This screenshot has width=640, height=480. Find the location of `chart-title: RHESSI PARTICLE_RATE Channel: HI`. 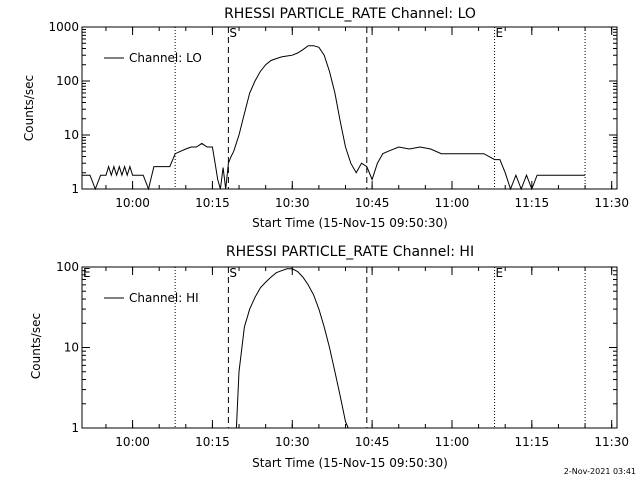

chart-title: RHESSI PARTICLE_RATE Channel: HI is located at coordinates (350, 252).